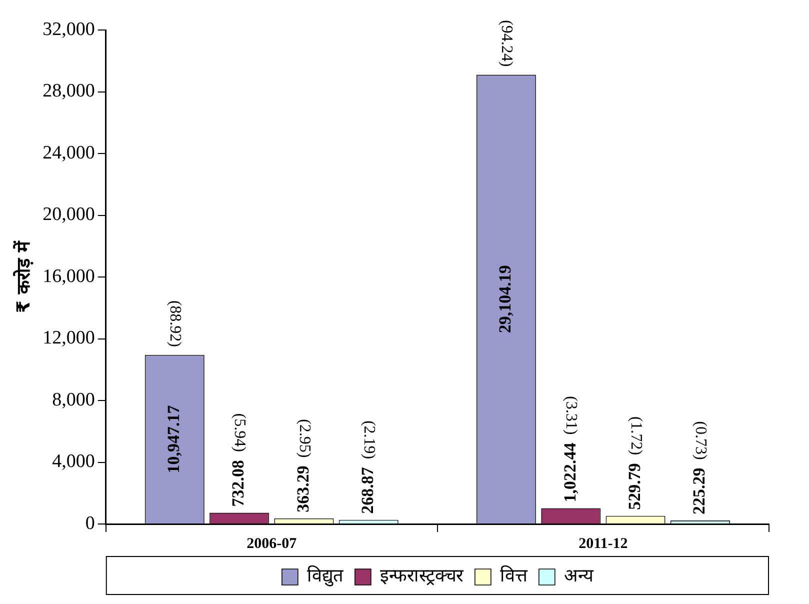 The height and width of the screenshot is (604, 809). What do you see at coordinates (68, 215) in the screenshot?
I see `y-tick-label: 20,000` at bounding box center [68, 215].